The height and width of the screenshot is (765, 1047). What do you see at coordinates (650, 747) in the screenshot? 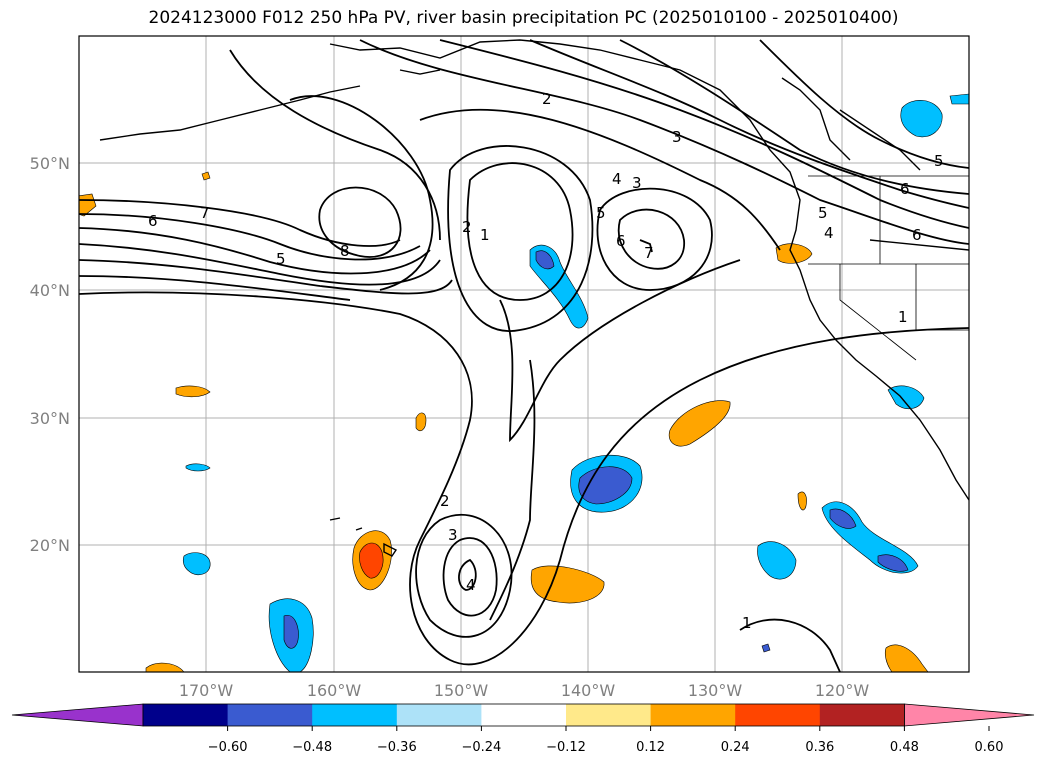
I see `colorbar-tick-label: 0.12` at bounding box center [650, 747].